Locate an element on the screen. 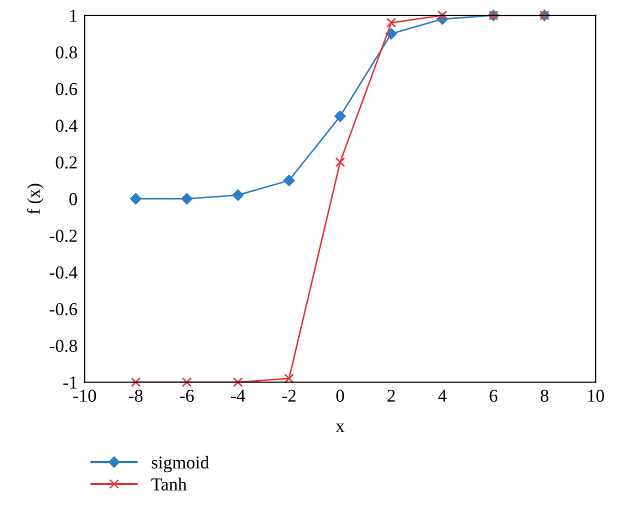  x-tick-label: 2 is located at coordinates (391, 396).